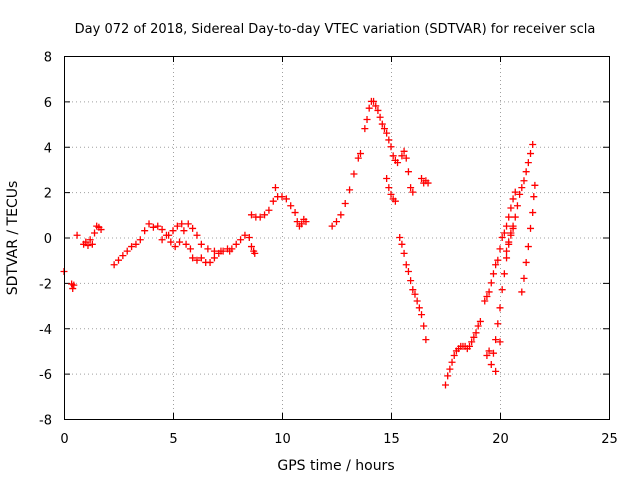 The height and width of the screenshot is (480, 640). I want to click on y-tick-label: -8, so click(45, 421).